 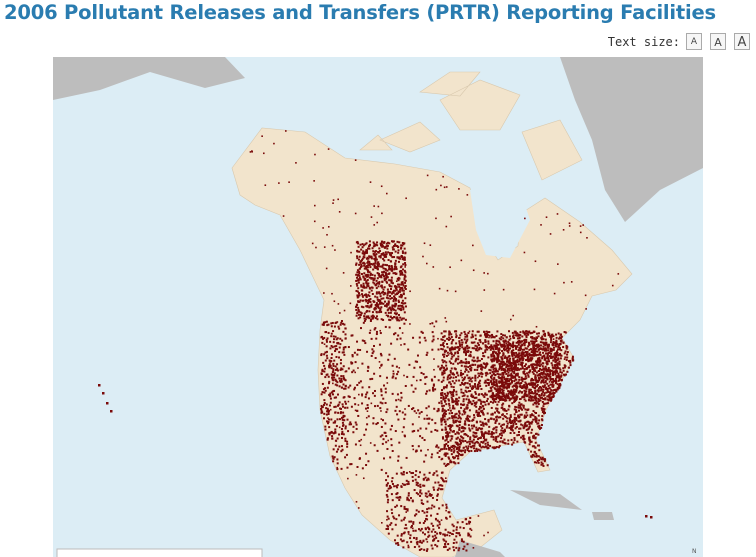 I want to click on text-size-small: A, so click(x=694, y=41).